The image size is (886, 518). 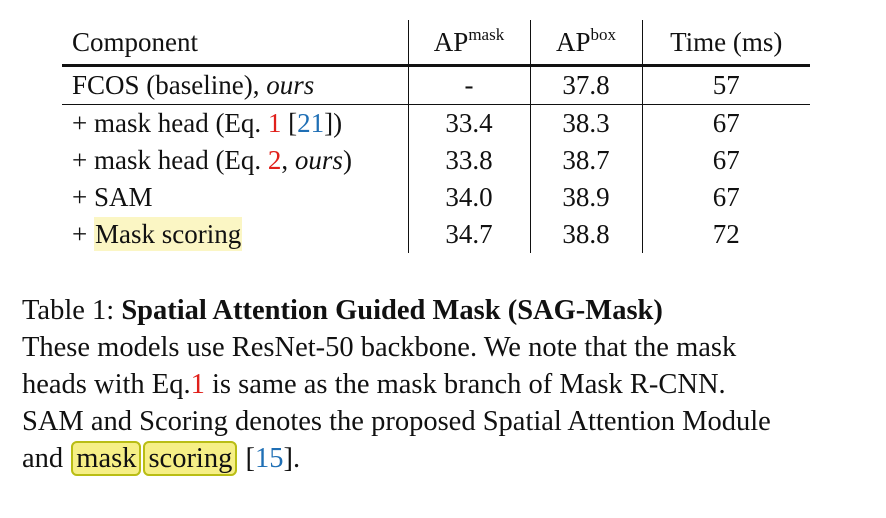 I want to click on row-component: + Mask scoring, so click(x=235, y=234).